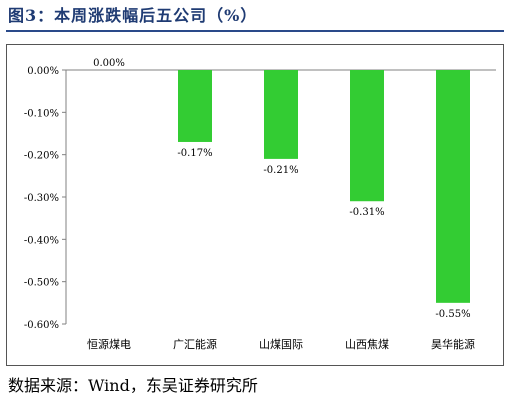  Describe the element at coordinates (453, 344) in the screenshot. I see `x-tick-label: 昊华能源` at that location.